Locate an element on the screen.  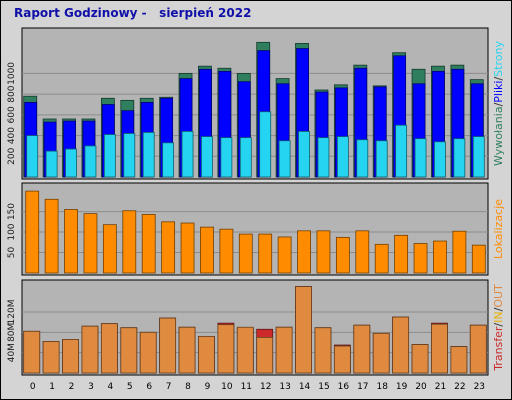
x-tick-label: 13 is located at coordinates (284, 387).